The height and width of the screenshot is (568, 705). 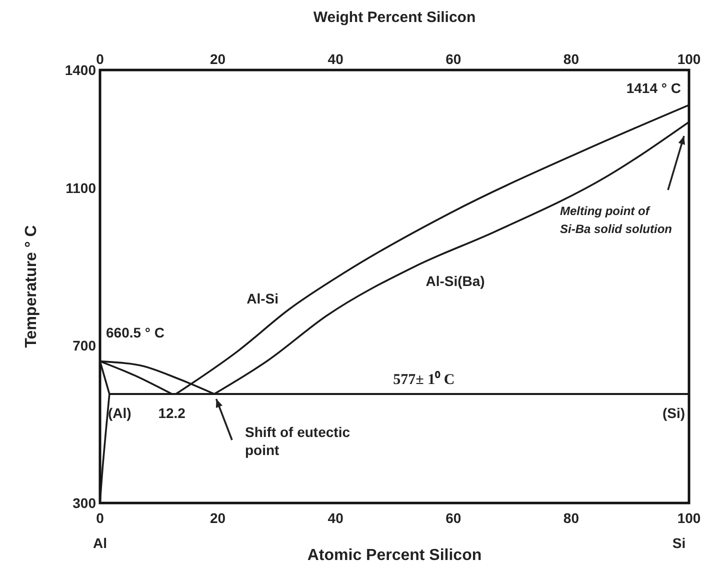 What do you see at coordinates (100, 518) in the screenshot?
I see `x2-tick-label: 0` at bounding box center [100, 518].